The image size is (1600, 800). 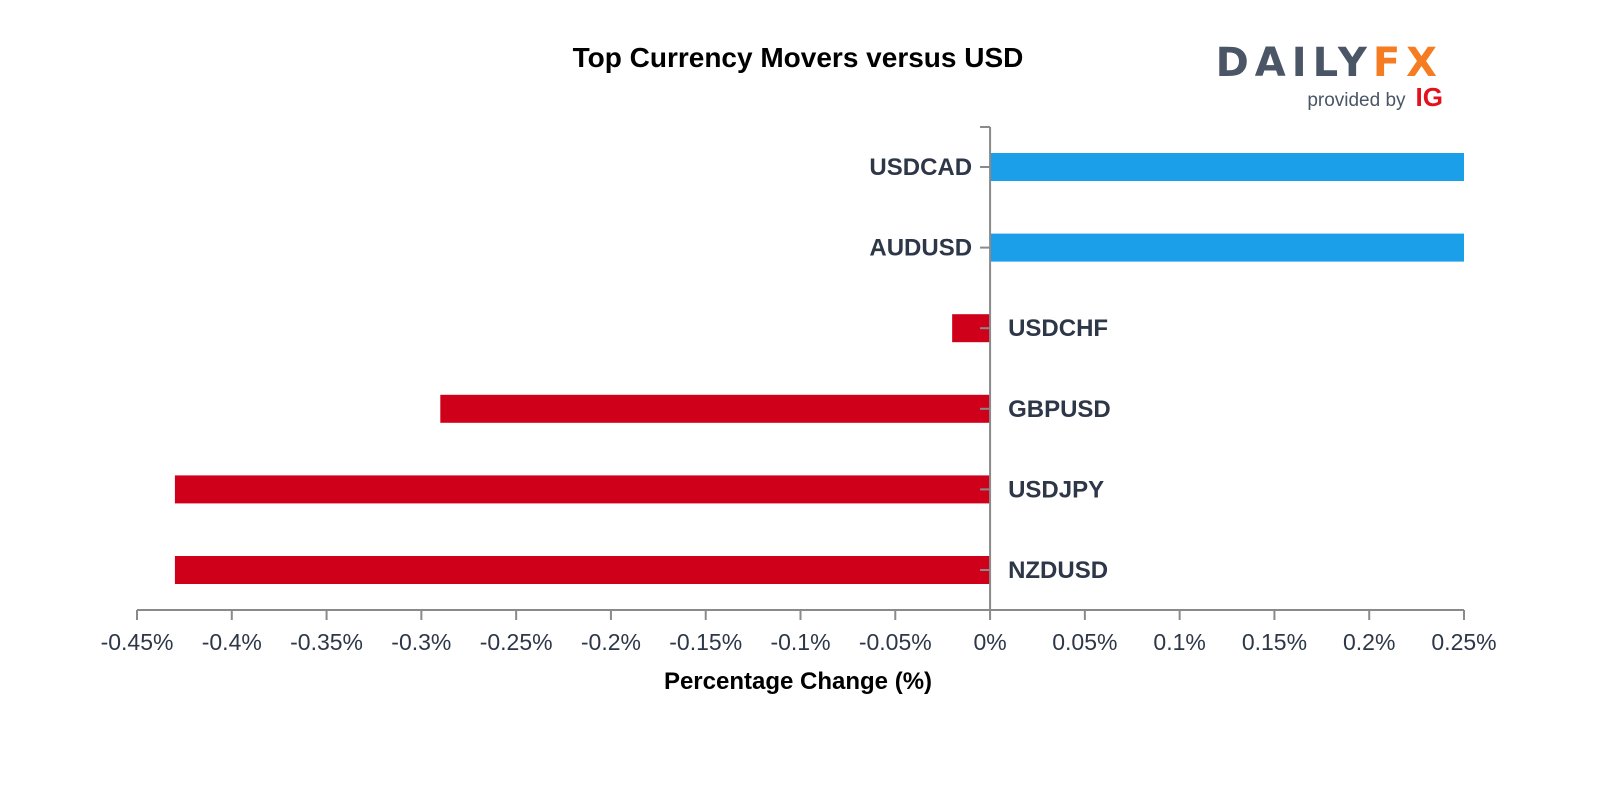 I want to click on logo-wordmark-left: DAILY, so click(x=1294, y=63).